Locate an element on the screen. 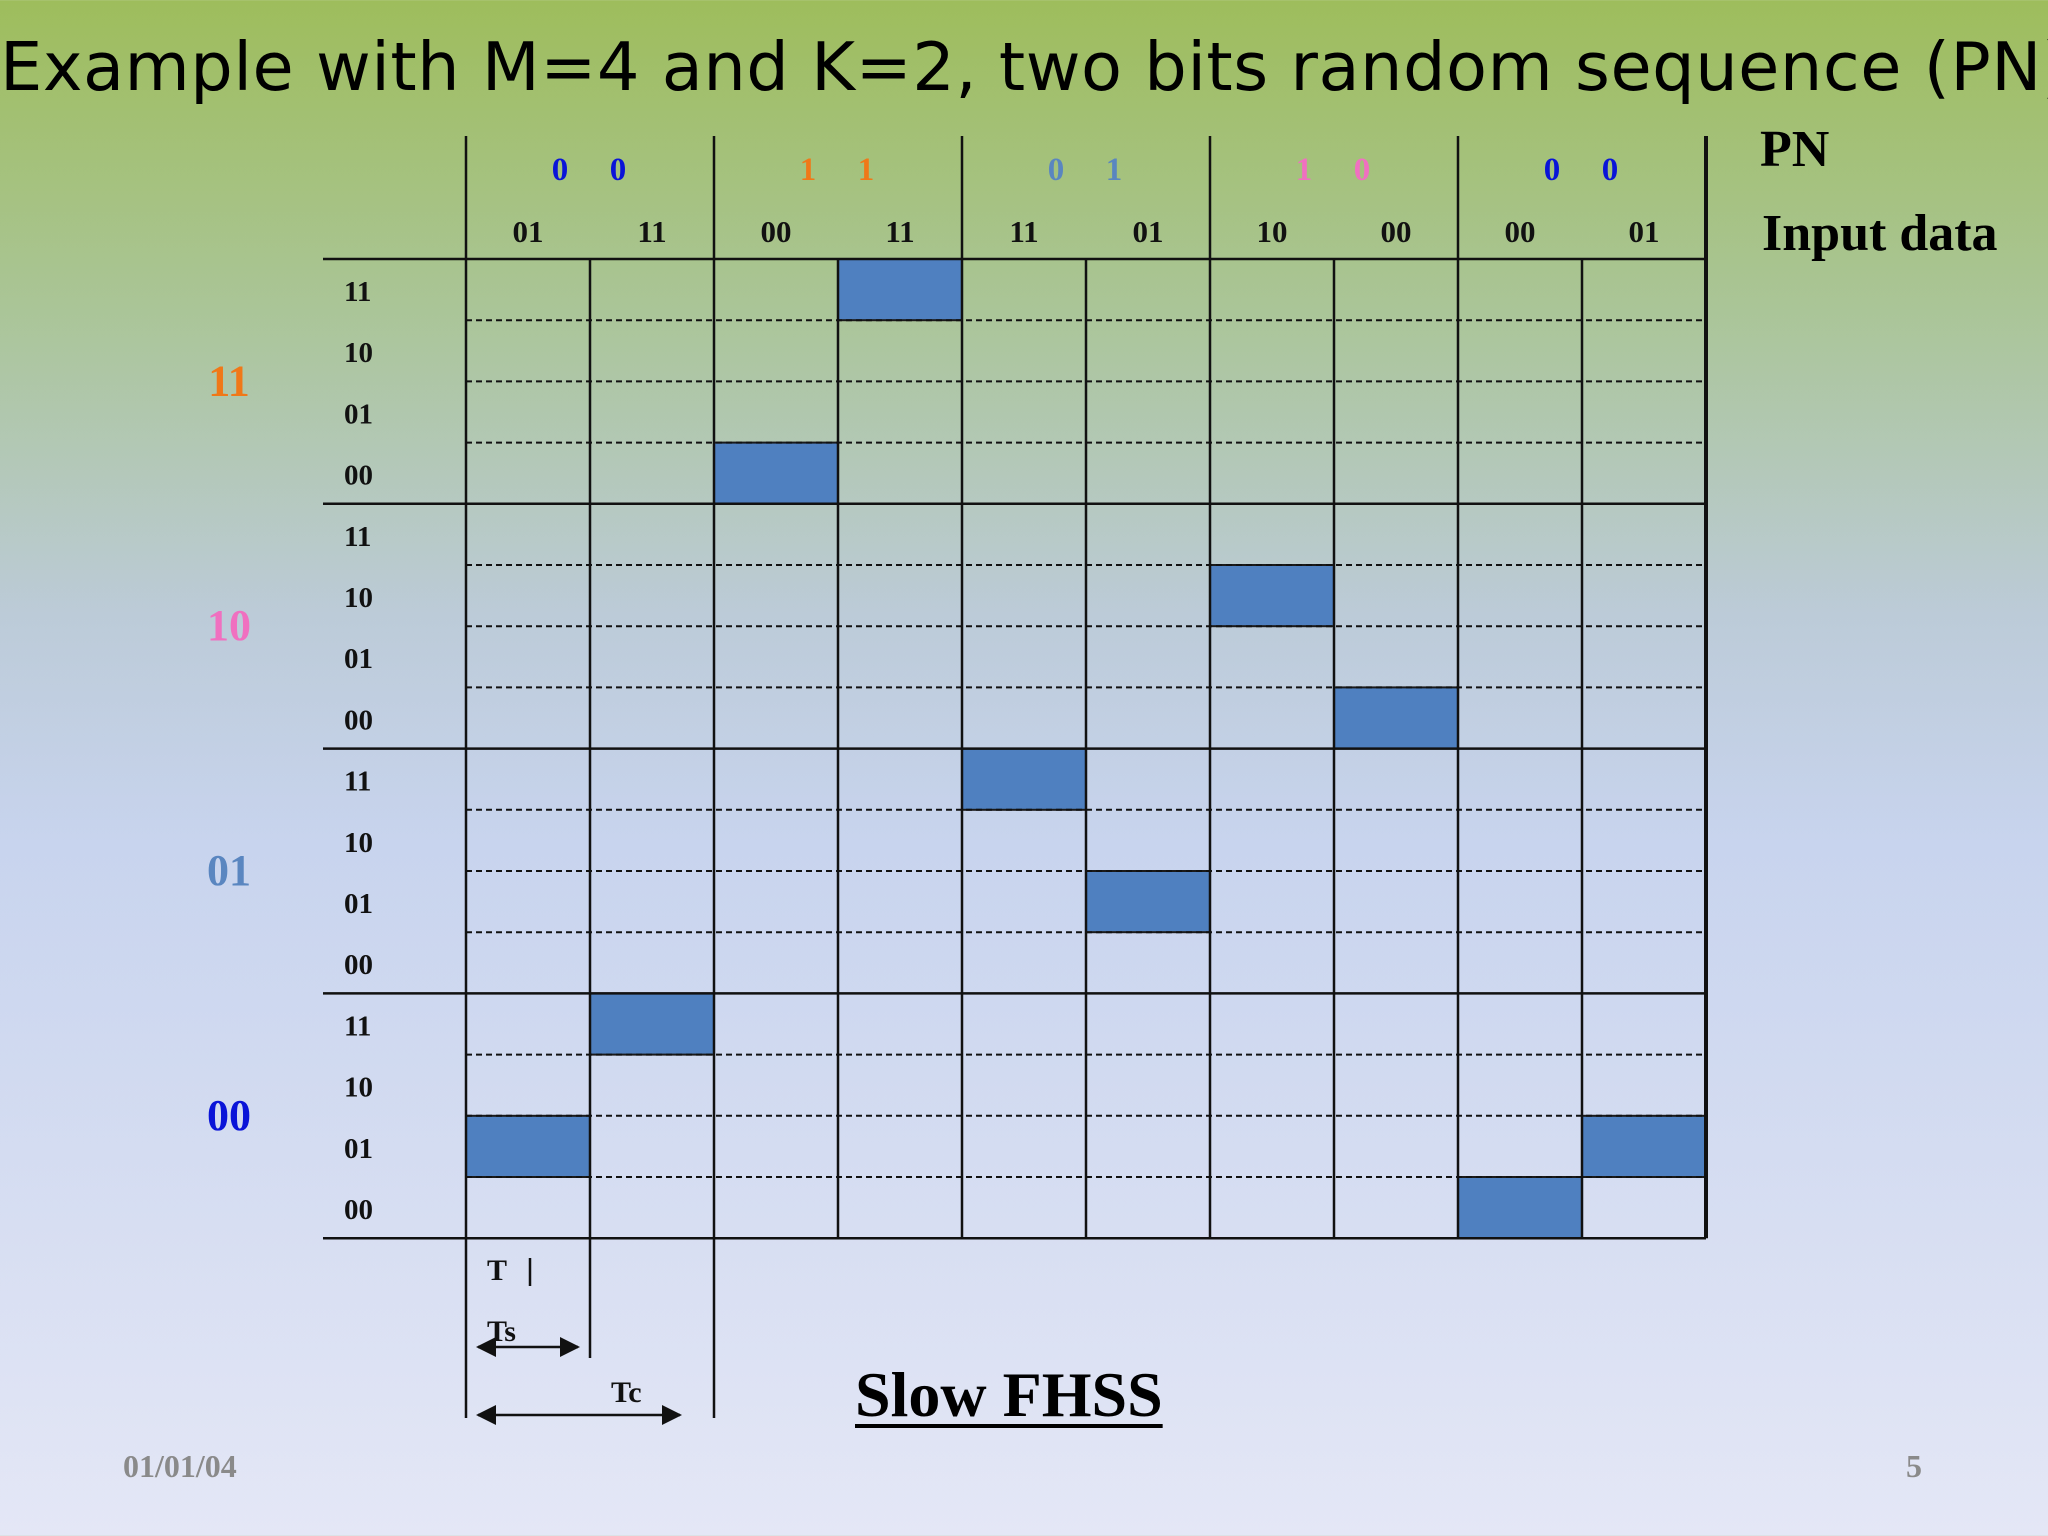 Image resolution: width=2048 pixels, height=1536 pixels. timing-tc-label: Tc is located at coordinates (626, 1392).